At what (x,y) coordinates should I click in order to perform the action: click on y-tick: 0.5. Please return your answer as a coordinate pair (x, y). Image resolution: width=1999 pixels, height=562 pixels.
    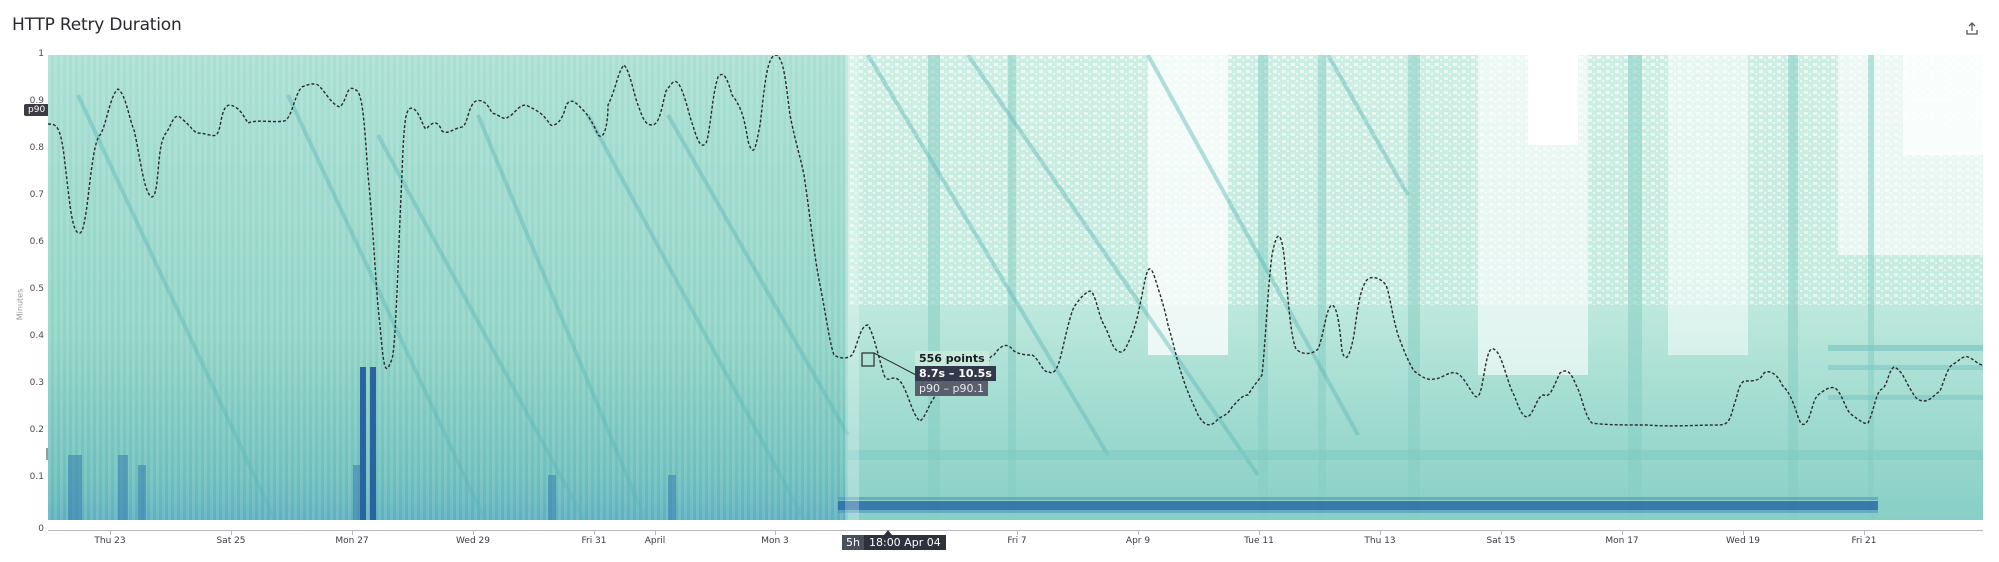
    Looking at the image, I should click on (36, 289).